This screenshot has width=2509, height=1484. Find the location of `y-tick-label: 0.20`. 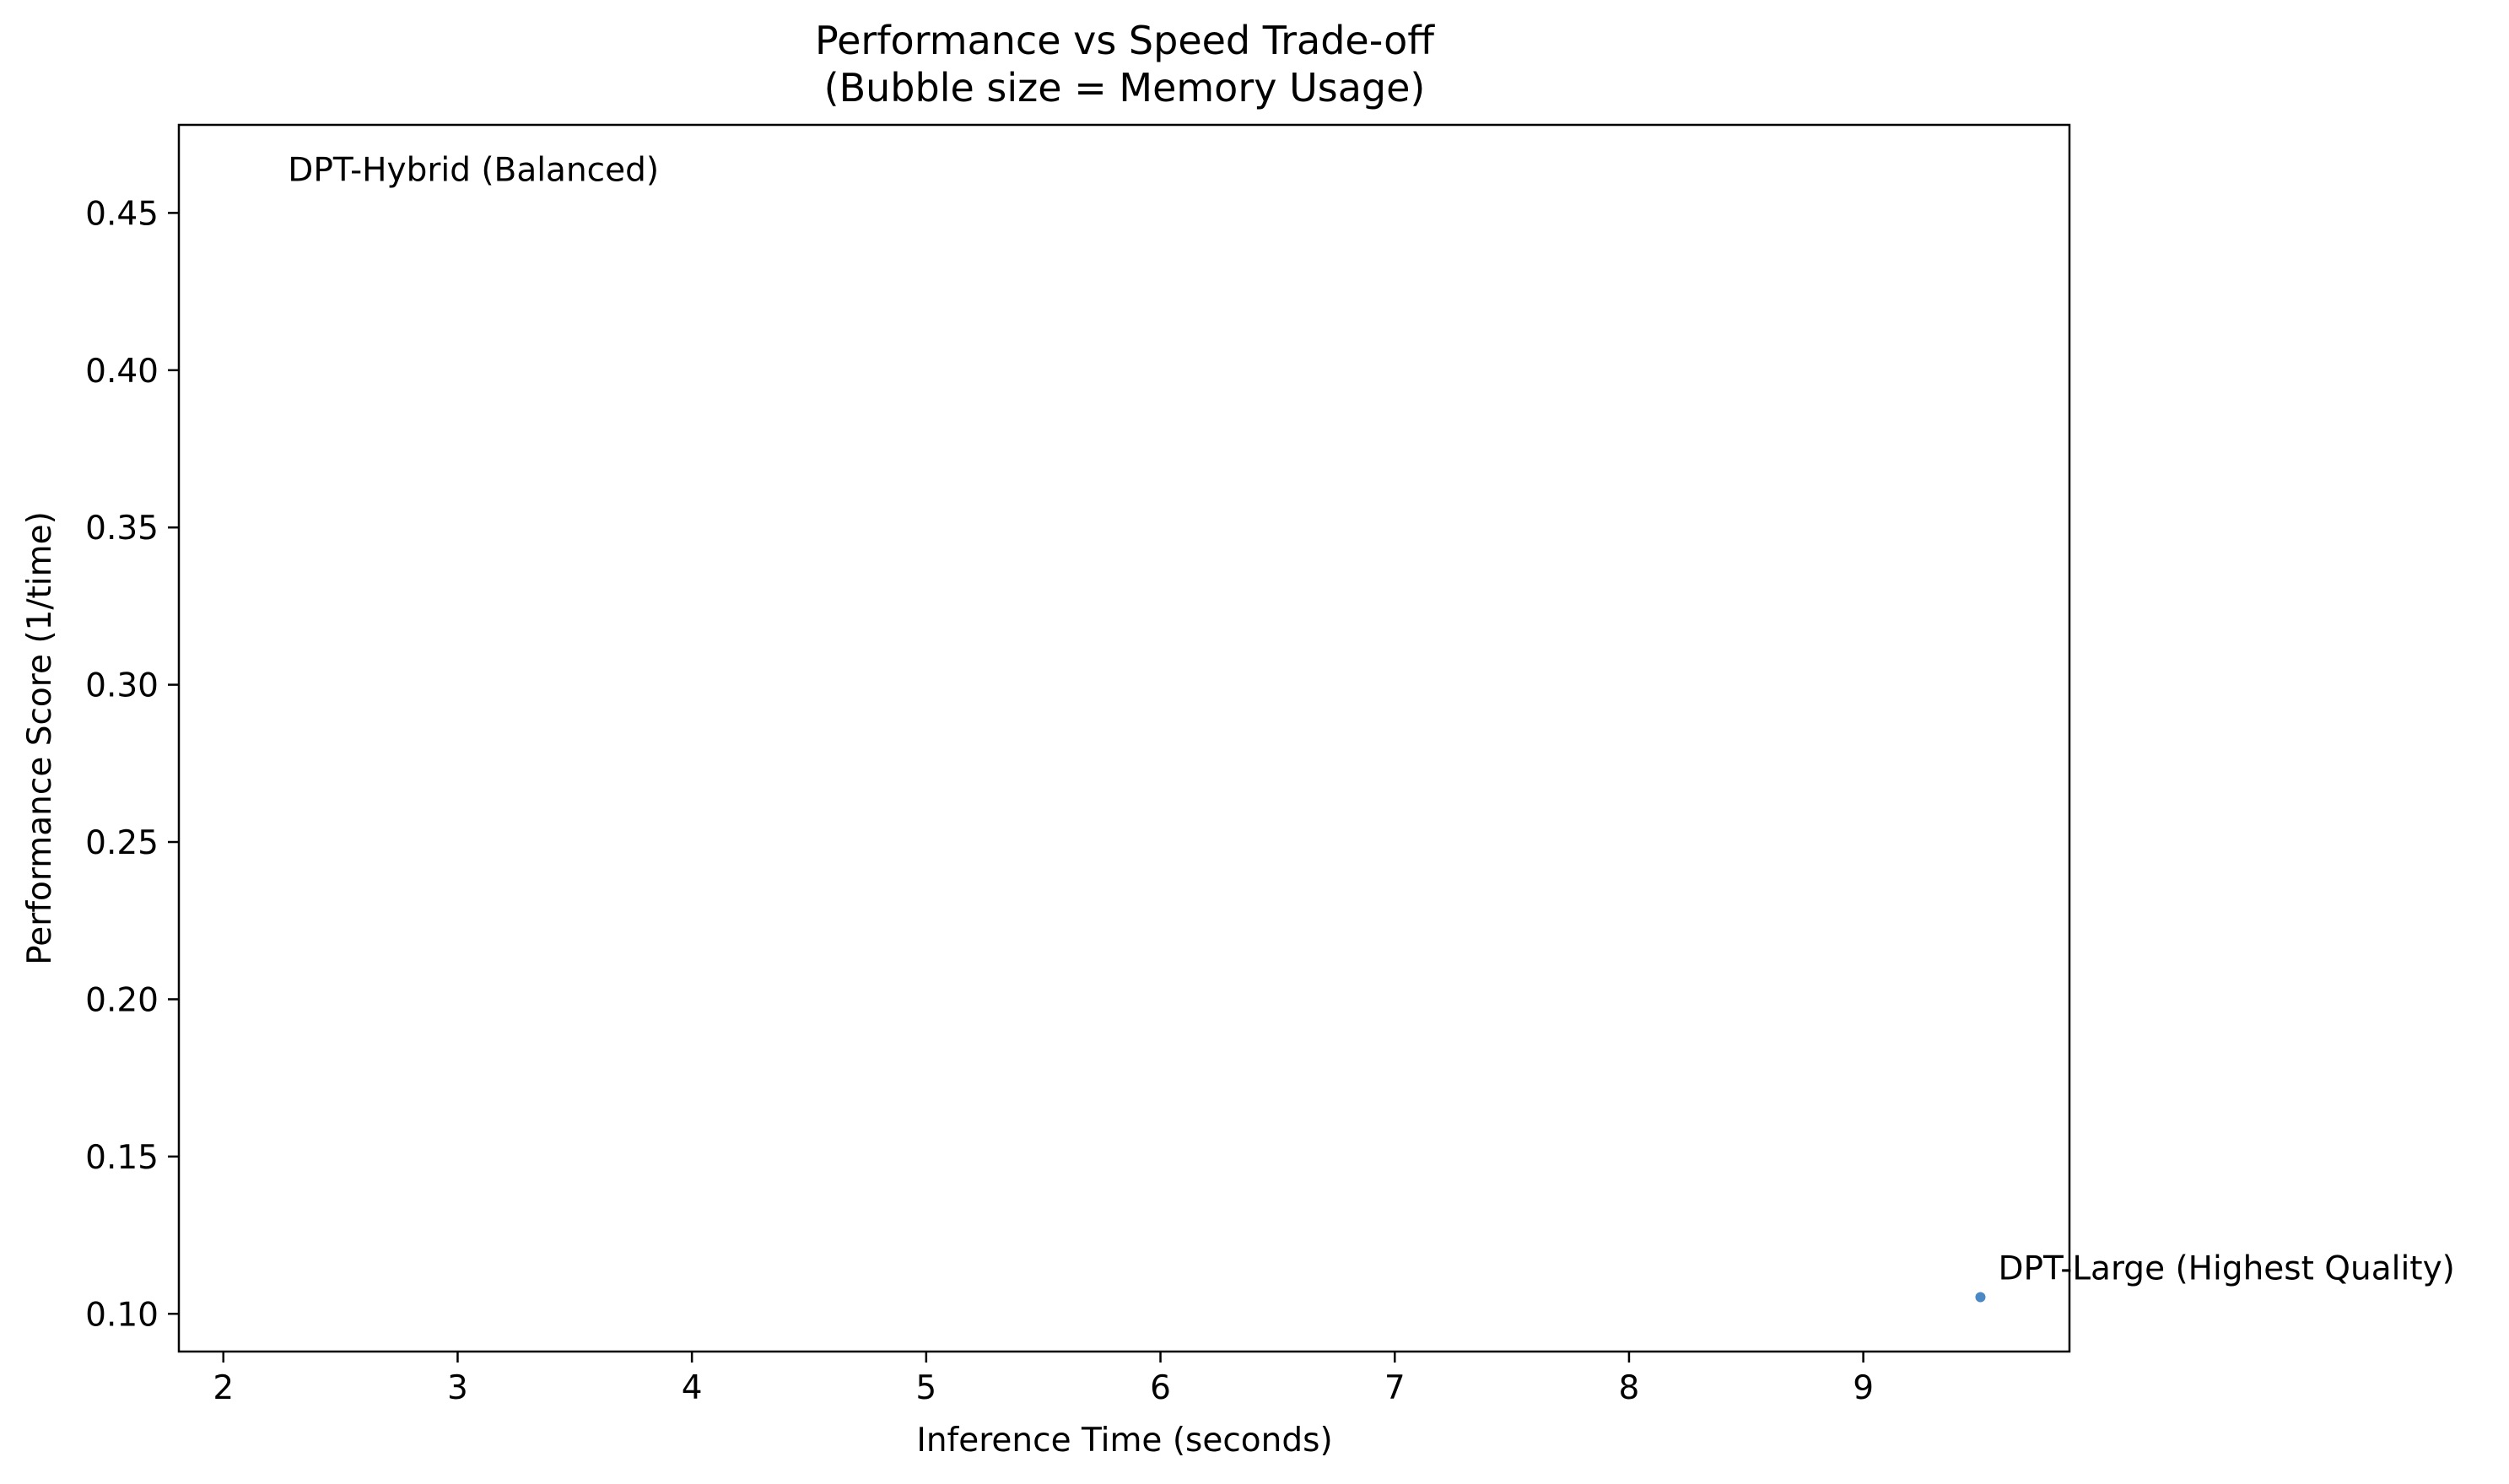

y-tick-label: 0.20 is located at coordinates (122, 1000).